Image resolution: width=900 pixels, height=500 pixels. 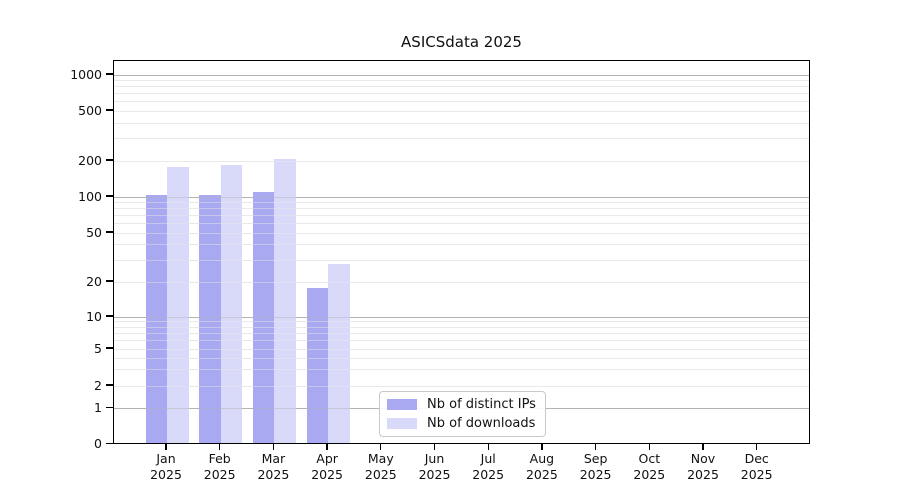 I want to click on y-tick-label: 0, so click(x=98, y=443).